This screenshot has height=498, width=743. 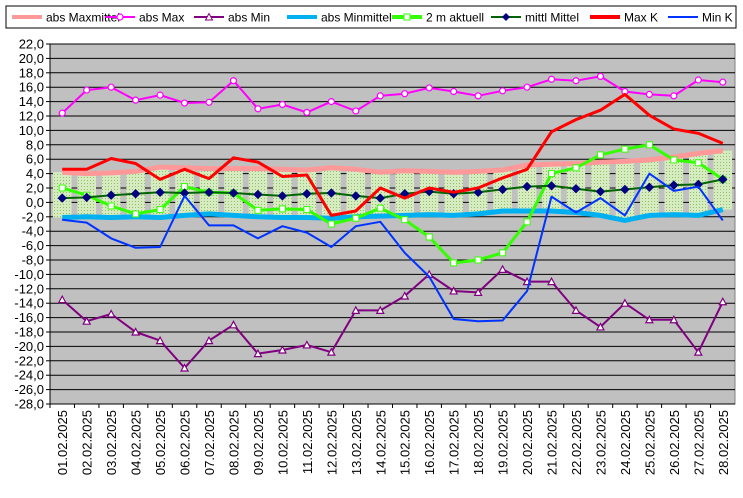 What do you see at coordinates (552, 442) in the screenshot?
I see `x-tick-label: 21.02.2025` at bounding box center [552, 442].